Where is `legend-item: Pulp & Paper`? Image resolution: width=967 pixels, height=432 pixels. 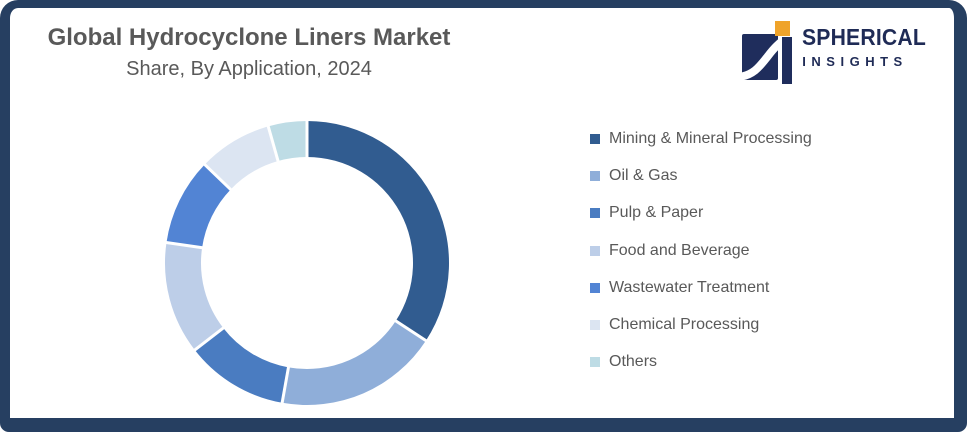
legend-item: Pulp & Paper is located at coordinates (701, 213).